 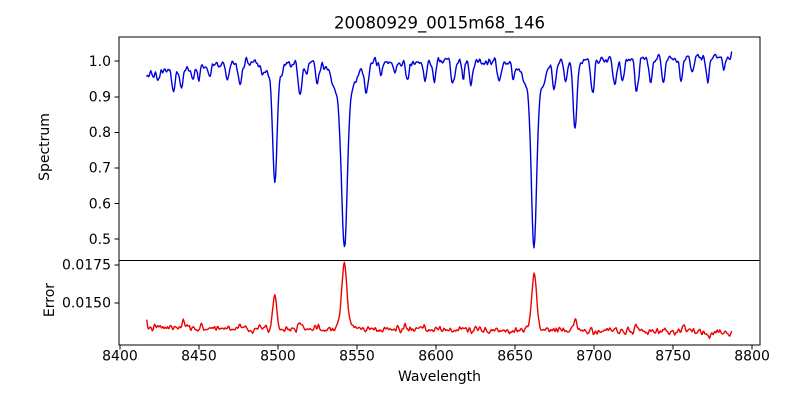 I want to click on spectrum-y-tick-label: 0.7, so click(x=100, y=169).